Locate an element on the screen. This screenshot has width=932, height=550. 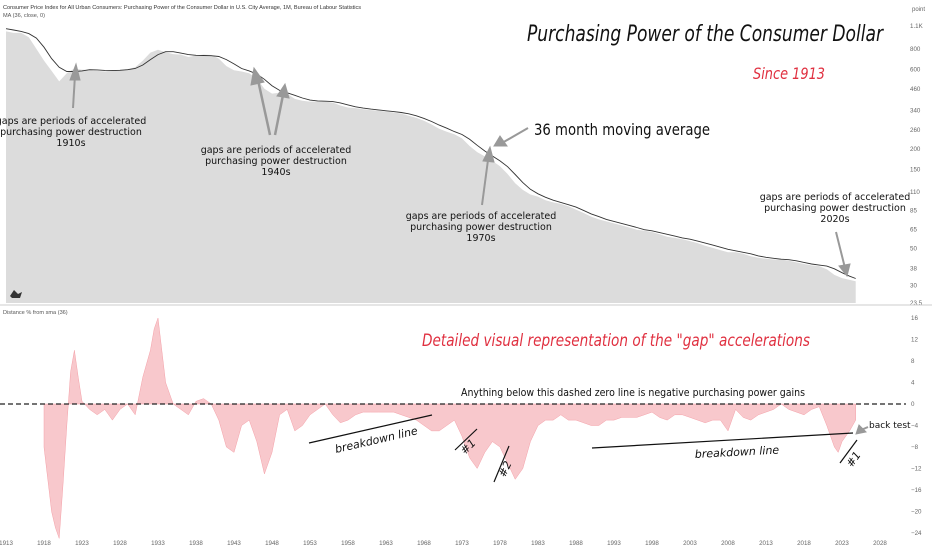
x-tick-label: 2008 is located at coordinates (728, 543).